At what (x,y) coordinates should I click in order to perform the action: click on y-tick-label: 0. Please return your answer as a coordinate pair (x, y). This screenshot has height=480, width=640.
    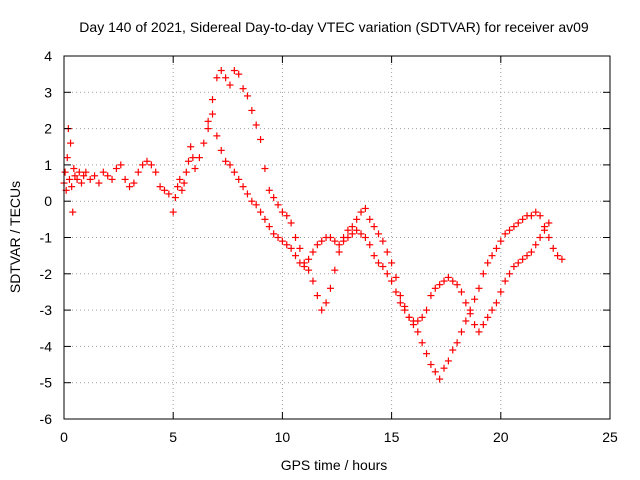
    Looking at the image, I should click on (48, 201).